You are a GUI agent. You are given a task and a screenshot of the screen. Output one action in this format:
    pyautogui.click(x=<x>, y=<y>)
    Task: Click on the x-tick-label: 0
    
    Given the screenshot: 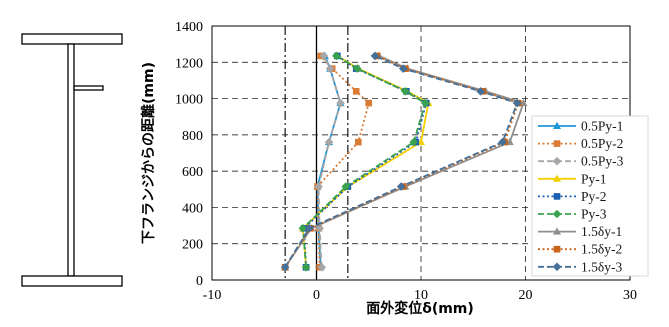 What is the action you would take?
    pyautogui.click(x=316, y=295)
    